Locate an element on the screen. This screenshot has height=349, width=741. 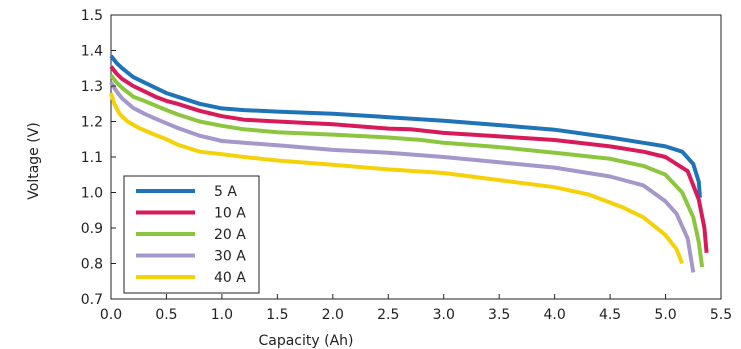
y-tick-label: 1.2 is located at coordinates (92, 123).